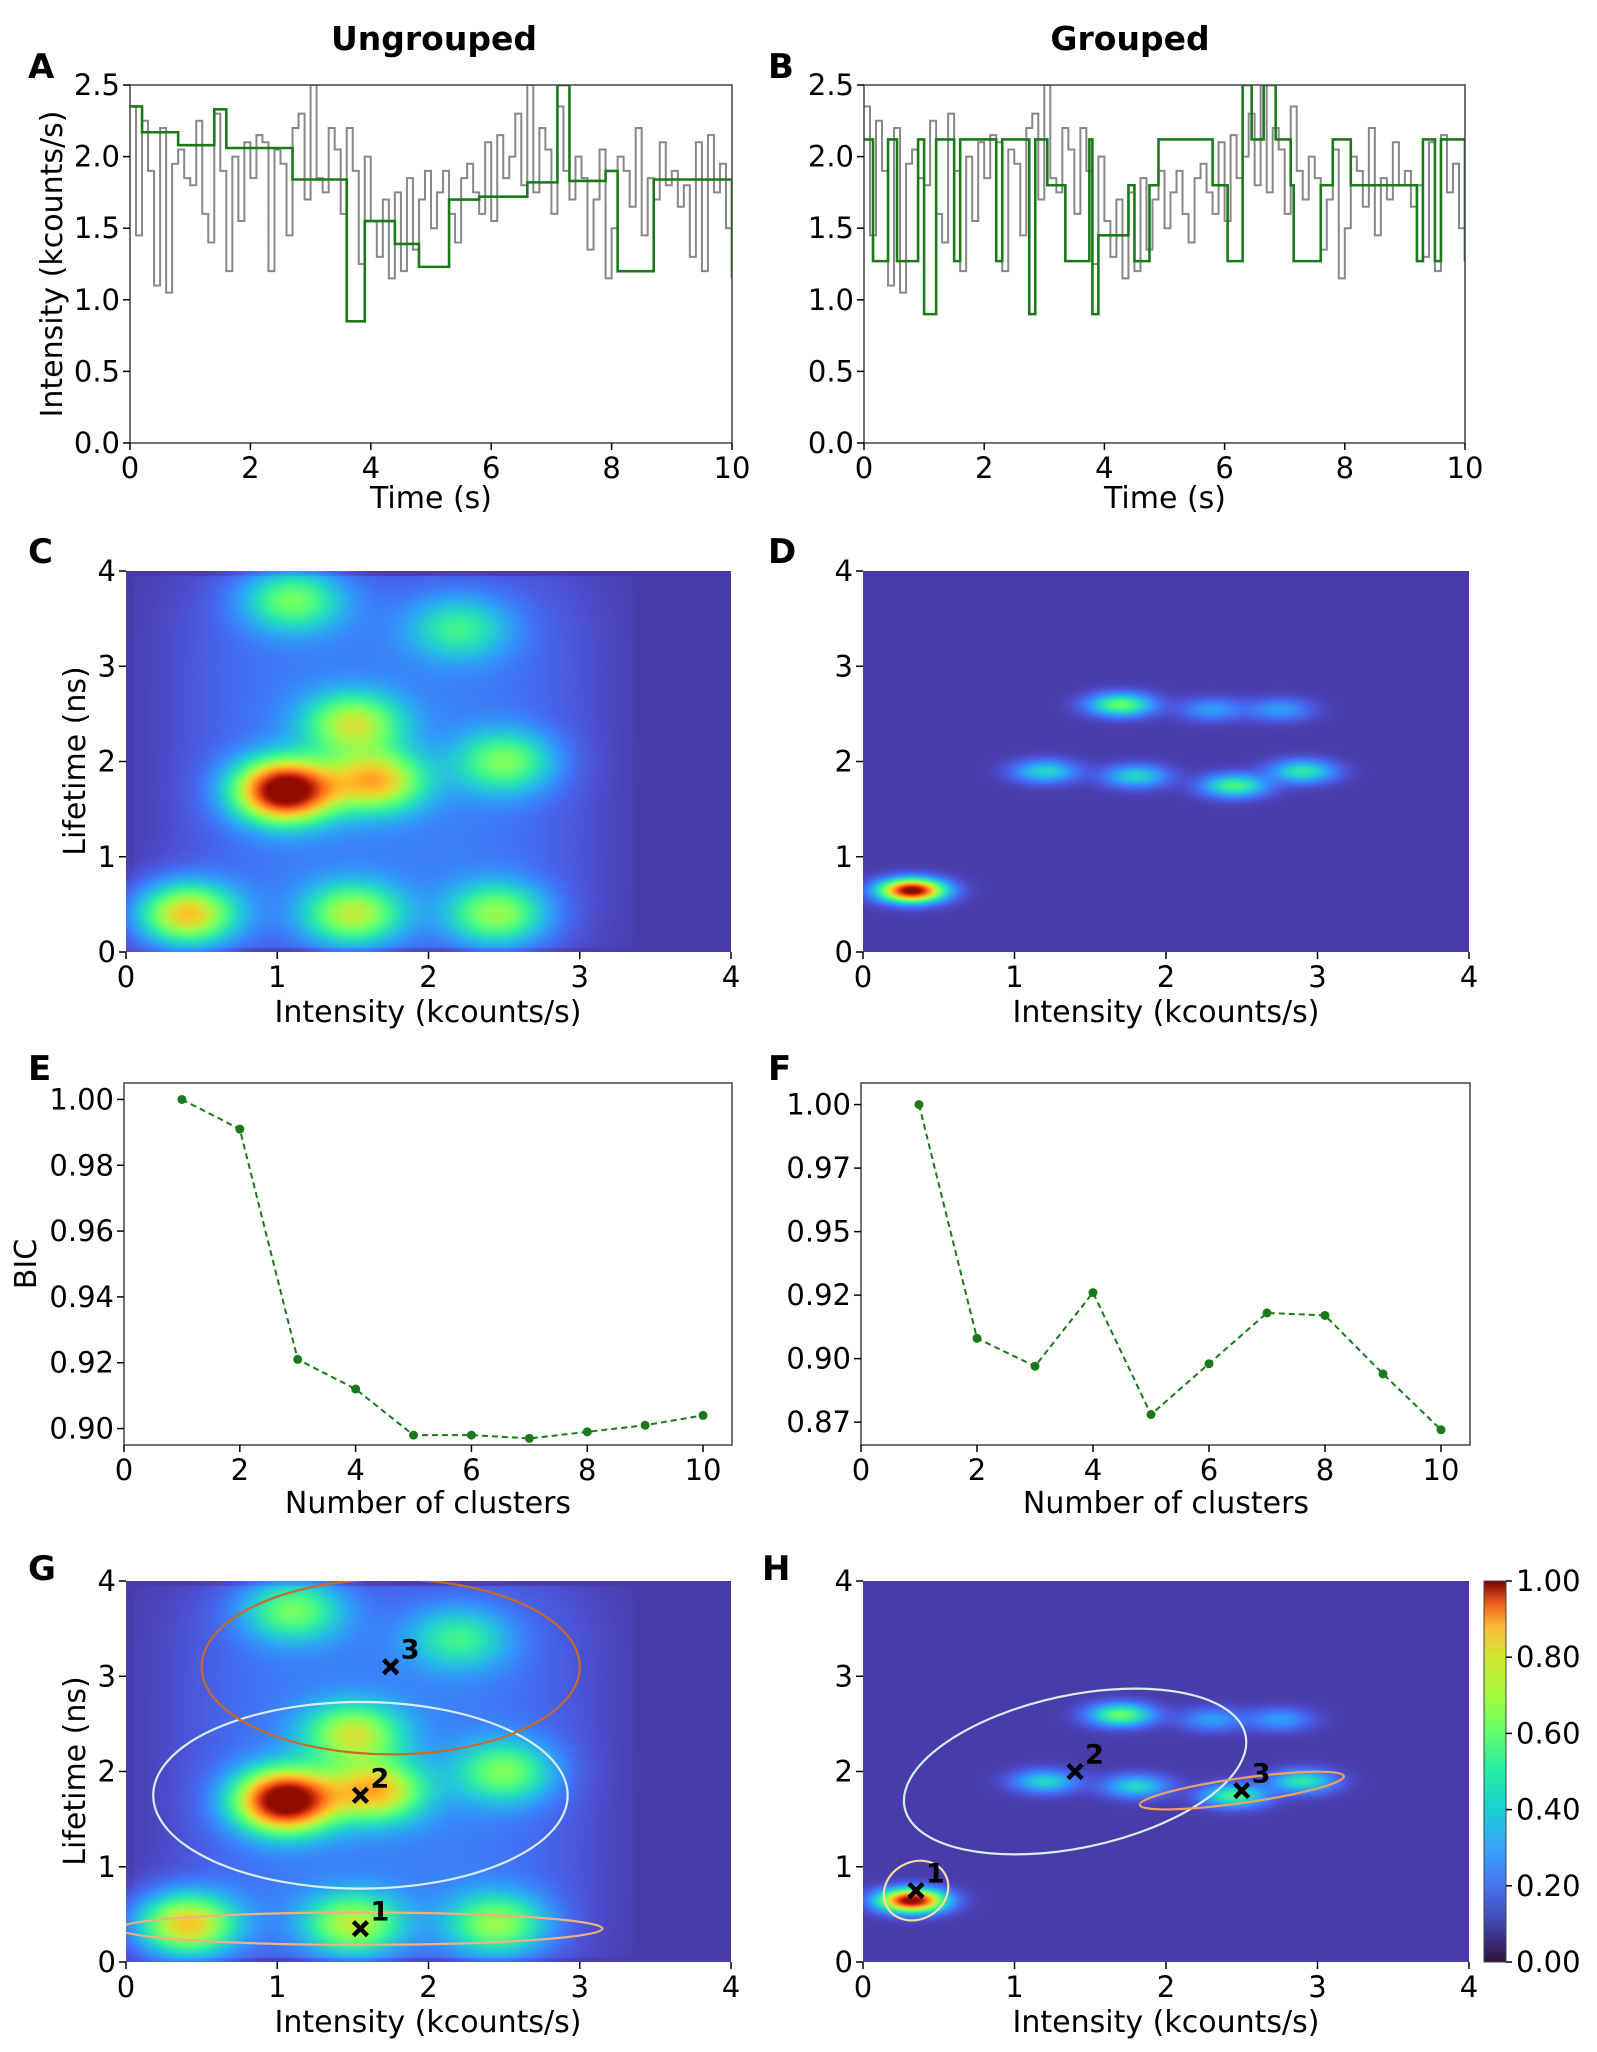  I want to click on panel-label-d: D, so click(782, 552).